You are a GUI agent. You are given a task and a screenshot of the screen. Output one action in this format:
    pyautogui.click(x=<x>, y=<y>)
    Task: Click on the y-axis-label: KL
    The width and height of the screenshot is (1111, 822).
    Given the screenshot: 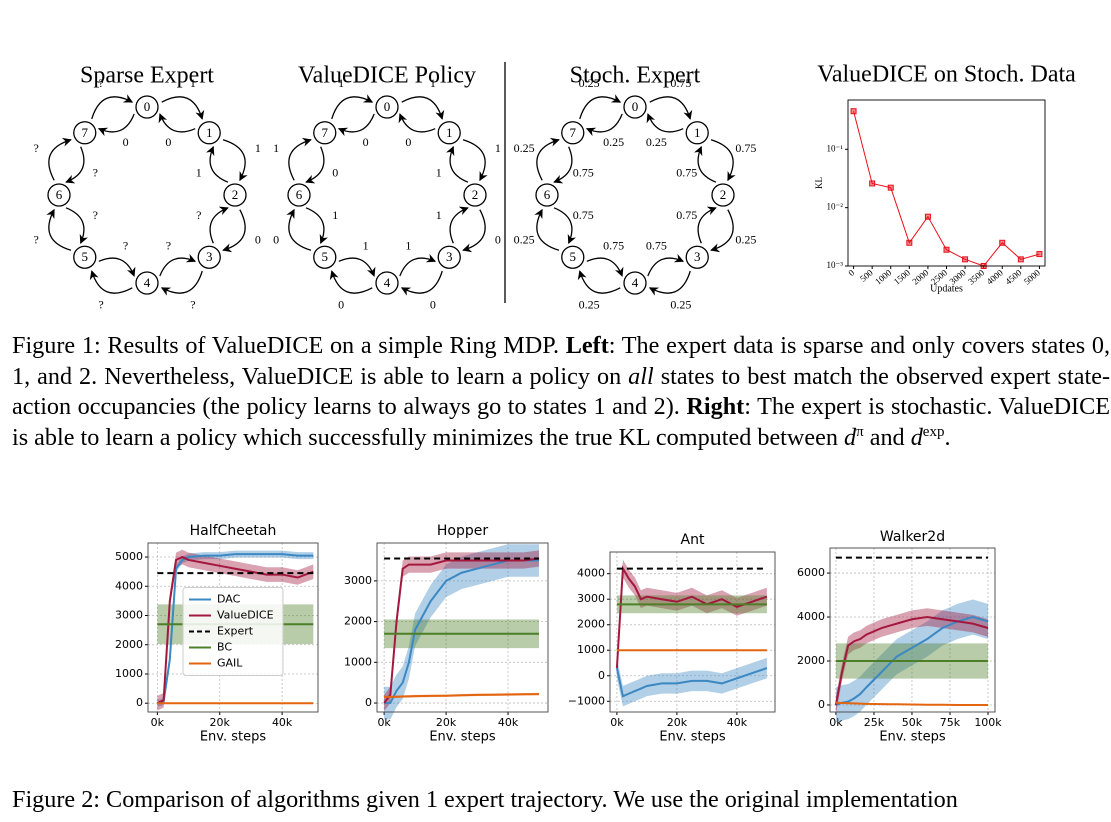 What is the action you would take?
    pyautogui.click(x=819, y=183)
    